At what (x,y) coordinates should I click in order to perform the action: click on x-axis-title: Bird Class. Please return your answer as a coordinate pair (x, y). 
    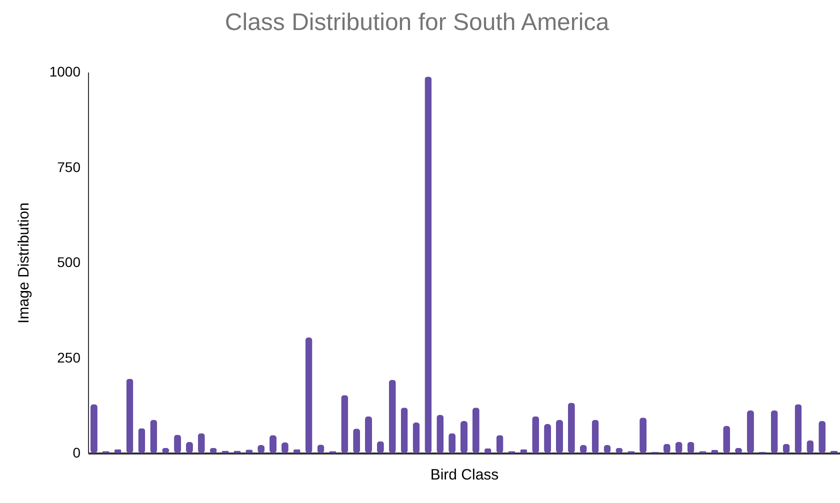
    Looking at the image, I should click on (464, 475).